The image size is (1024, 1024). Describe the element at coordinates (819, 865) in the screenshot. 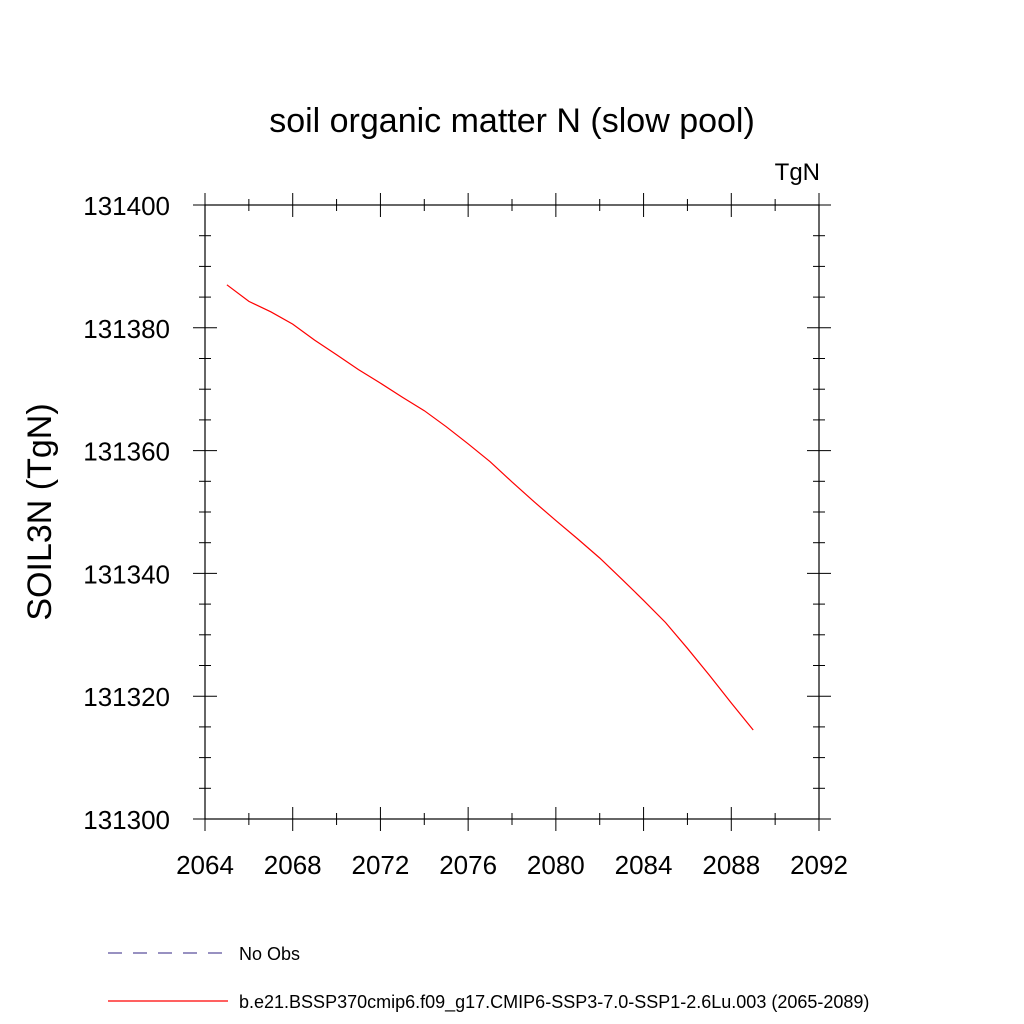

I see `x-tick-label: 2092` at that location.